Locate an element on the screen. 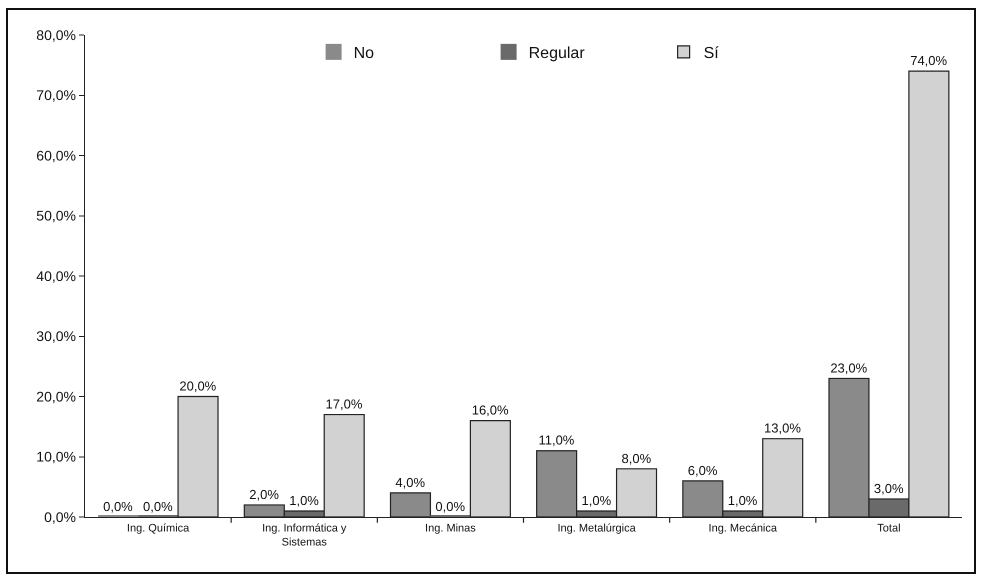 This screenshot has width=984, height=581. y-tick-label: 20,0% is located at coordinates (56, 396).